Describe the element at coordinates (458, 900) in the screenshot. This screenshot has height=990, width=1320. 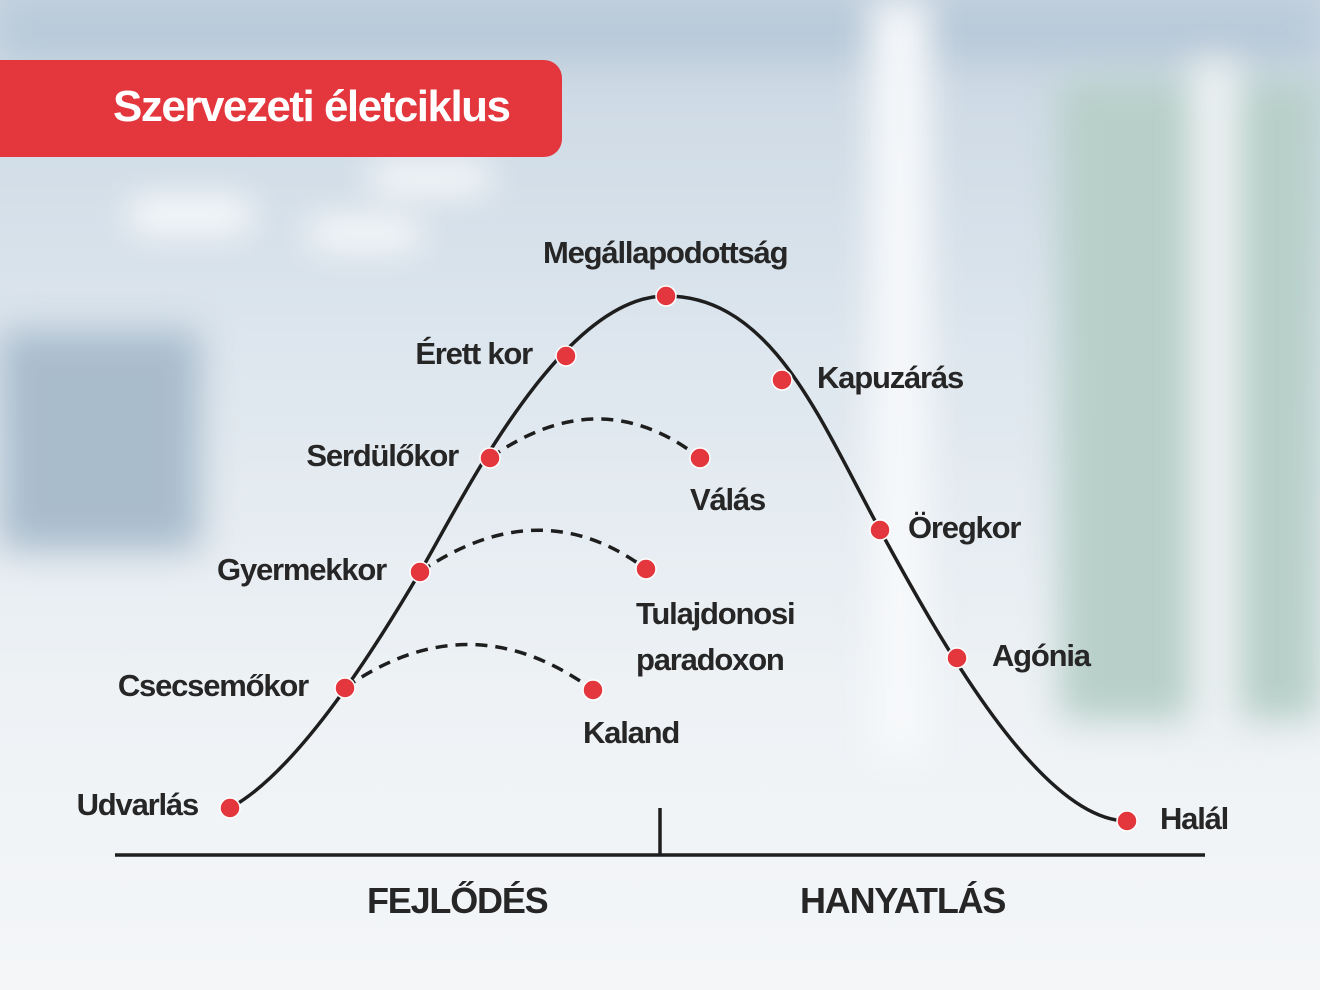
I see `phase-label: FEJLŐDÉS` at that location.